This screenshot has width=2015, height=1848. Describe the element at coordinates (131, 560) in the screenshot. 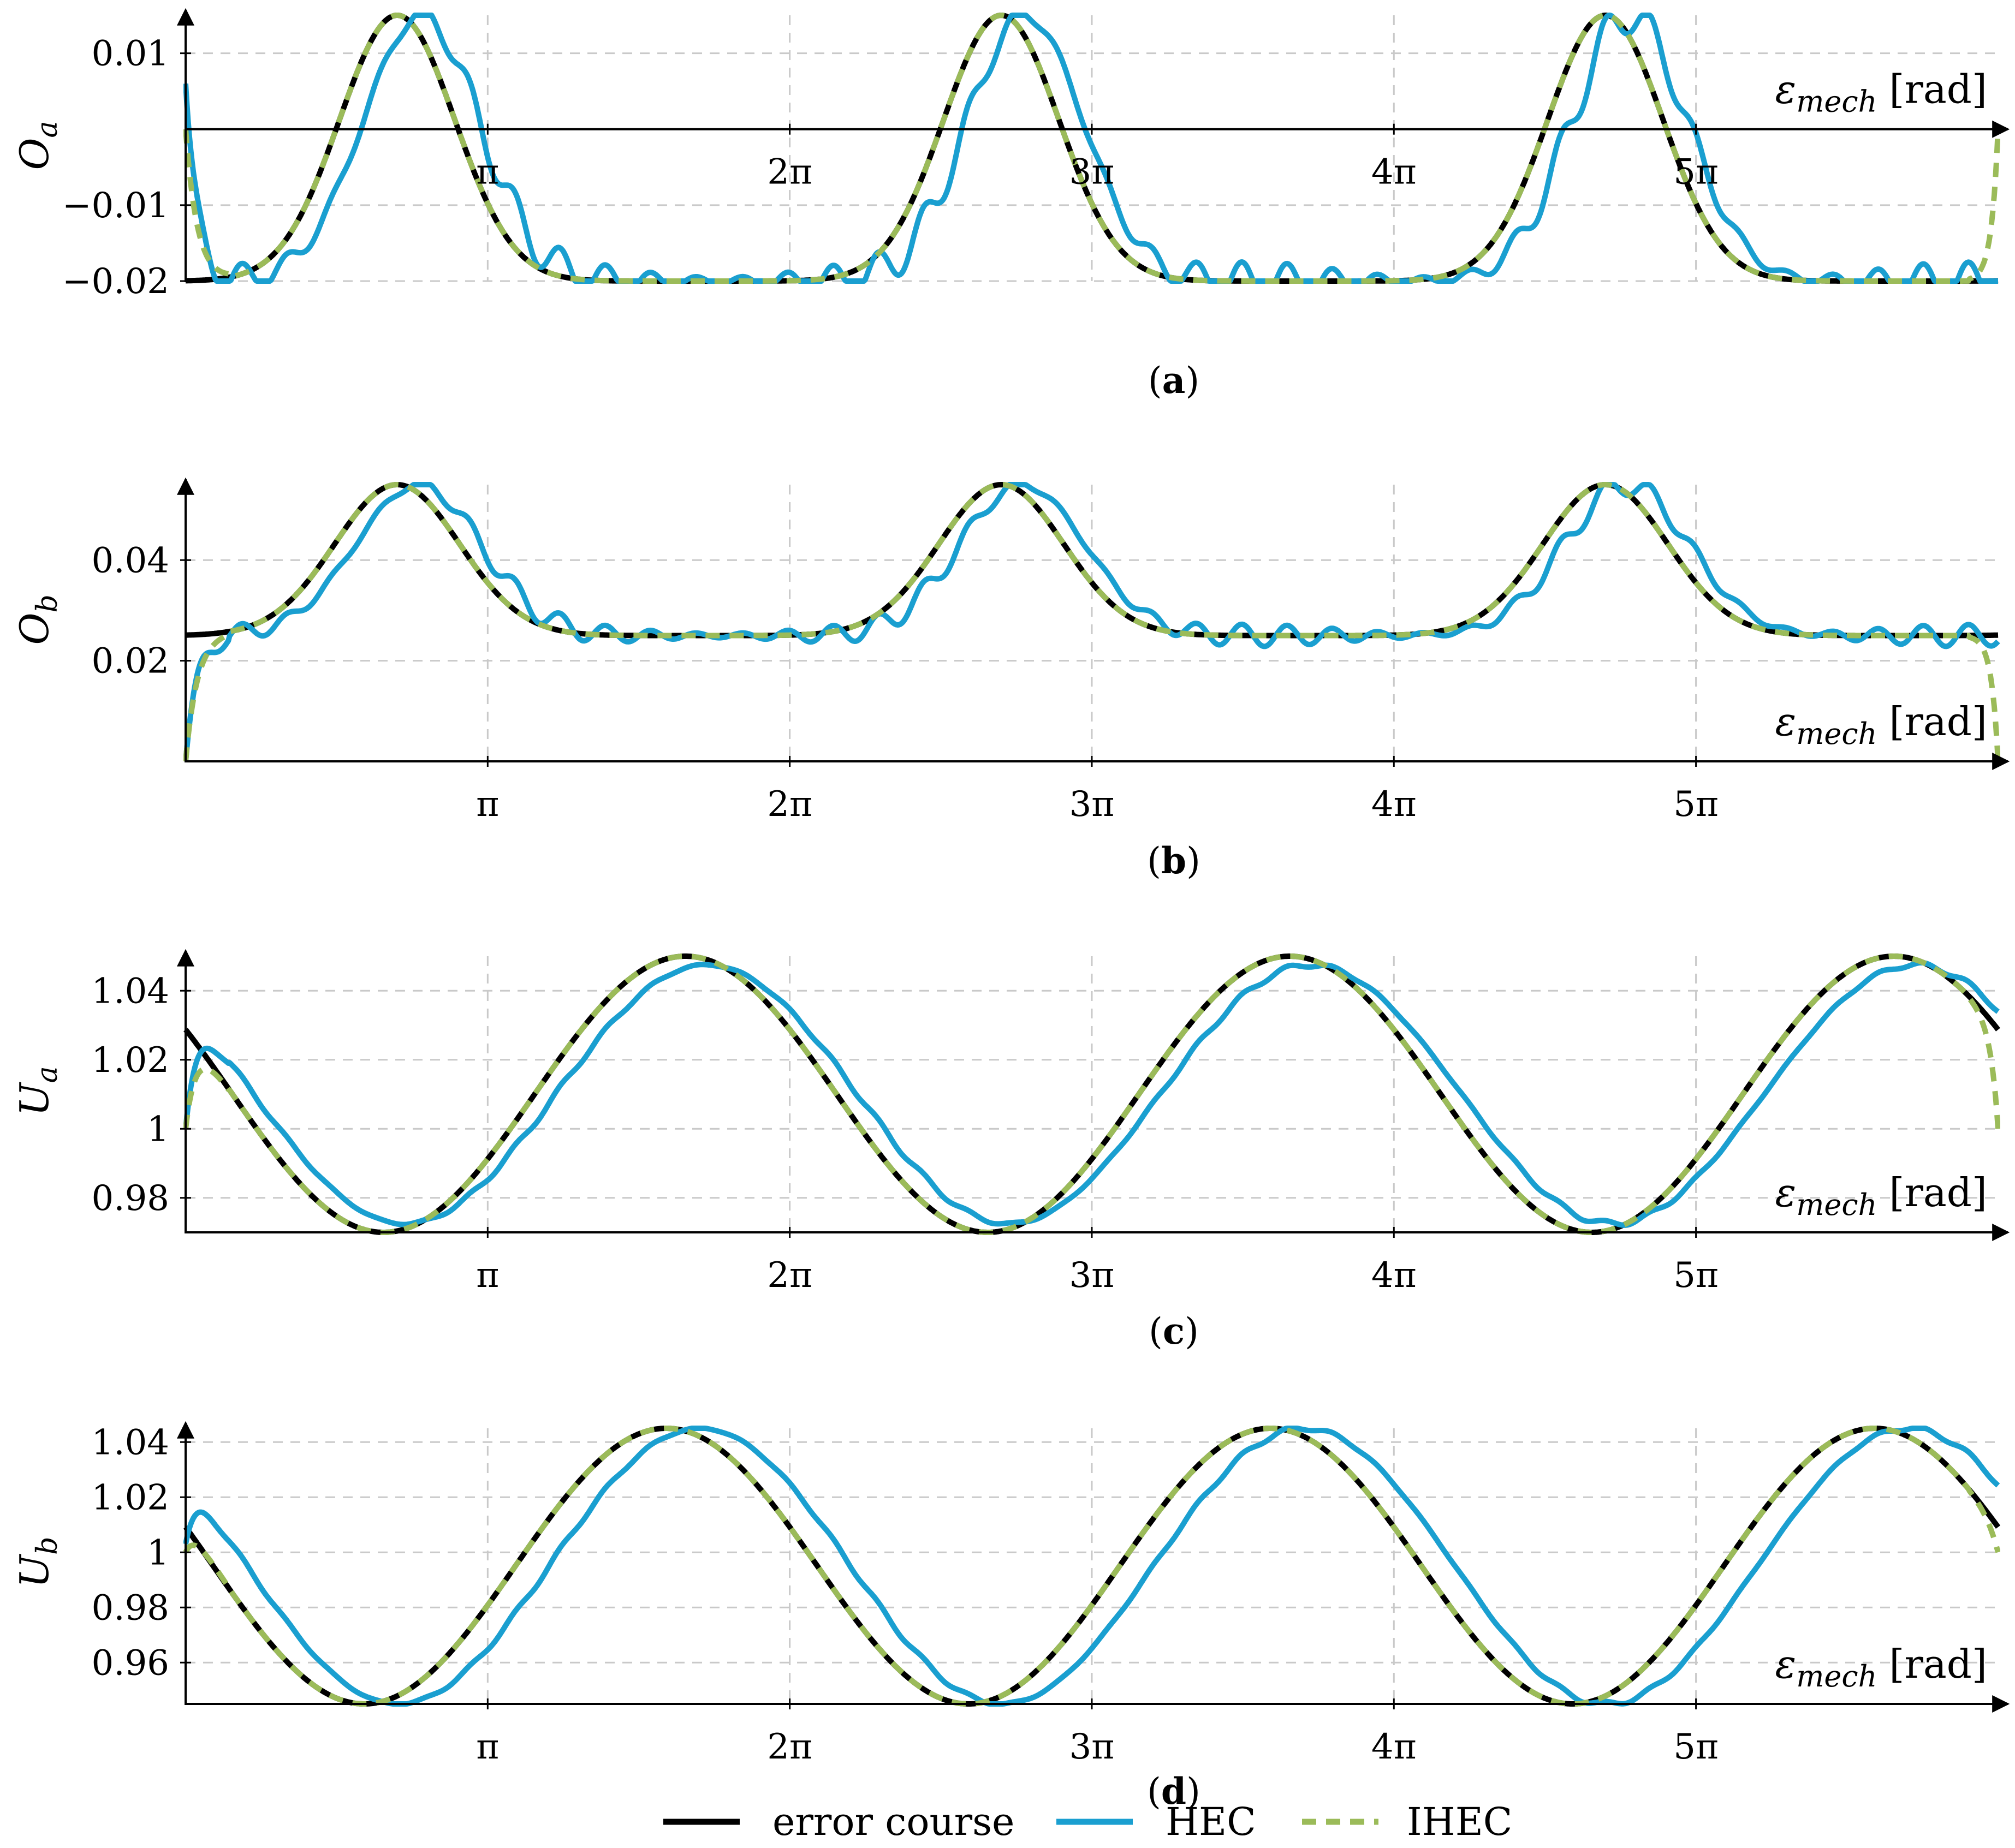

I see `y-tick-label-b-0: 0.04` at that location.